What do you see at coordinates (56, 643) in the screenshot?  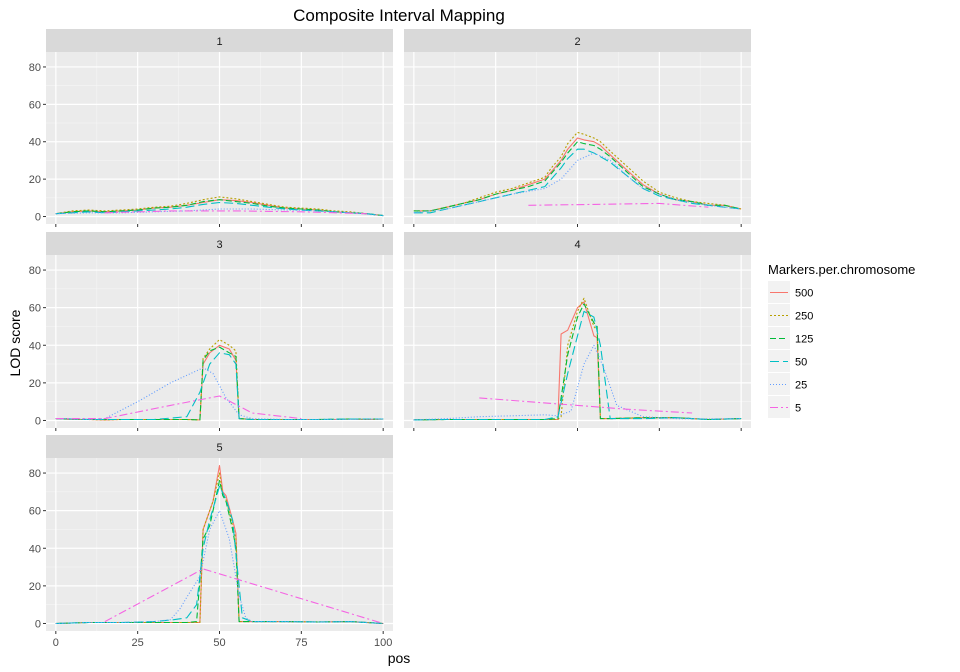 I see `x-tick-label: 0` at bounding box center [56, 643].